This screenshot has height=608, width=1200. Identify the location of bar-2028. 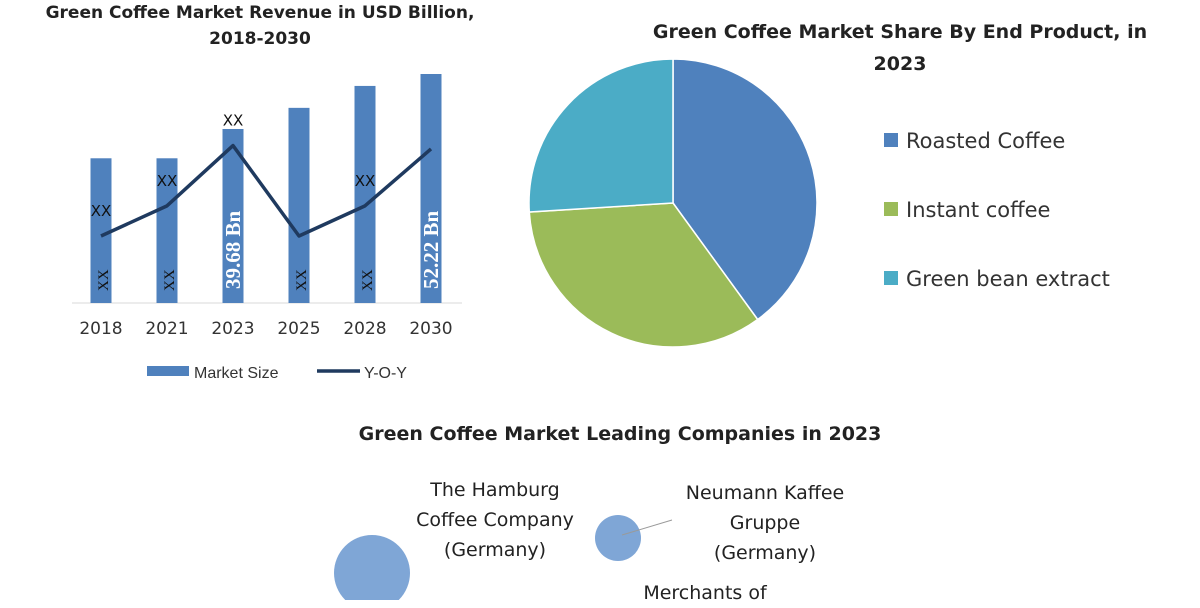
(365, 194).